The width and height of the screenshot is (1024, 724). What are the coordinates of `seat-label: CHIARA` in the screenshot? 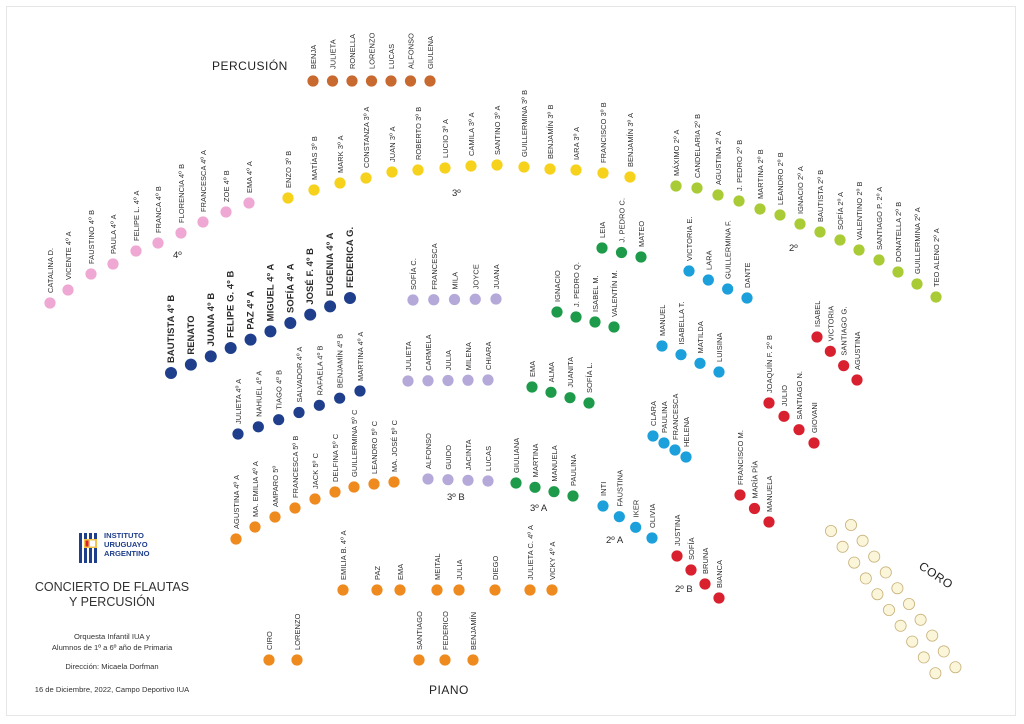 It's located at (488, 355).